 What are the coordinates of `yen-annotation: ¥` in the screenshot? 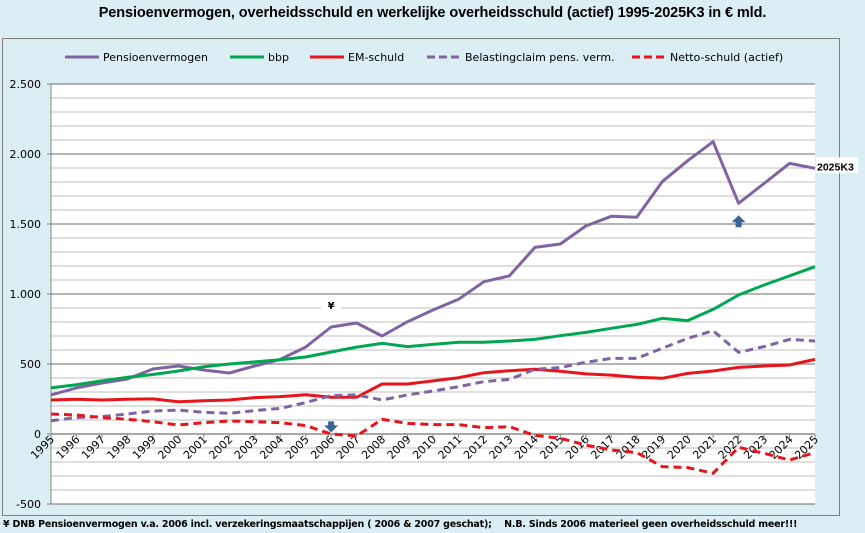 It's located at (331, 306).